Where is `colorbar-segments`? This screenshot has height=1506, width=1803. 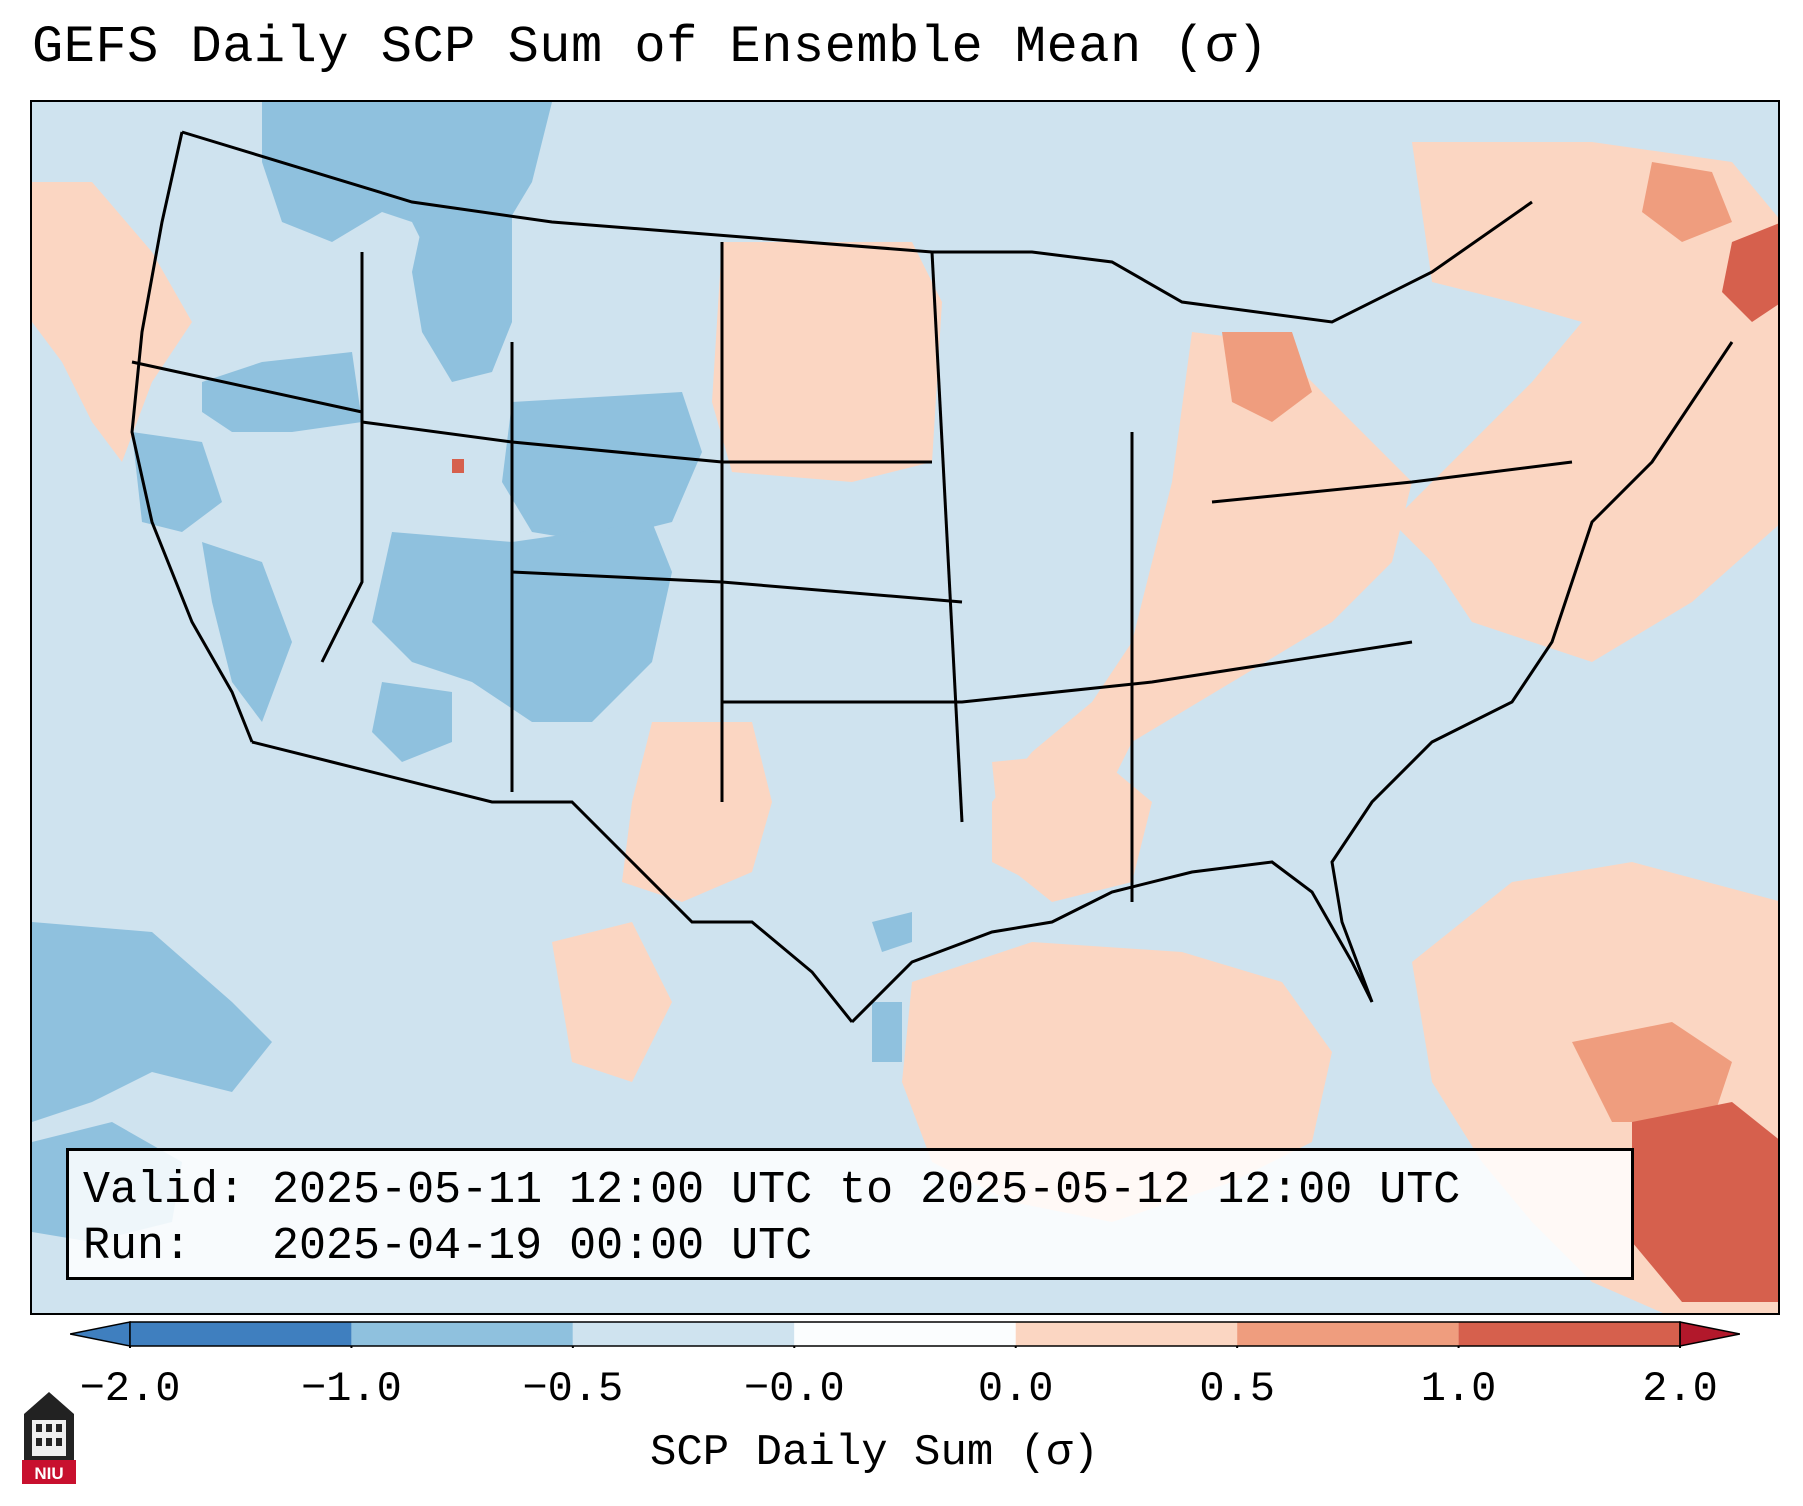 colorbar-segments is located at coordinates (905, 1334).